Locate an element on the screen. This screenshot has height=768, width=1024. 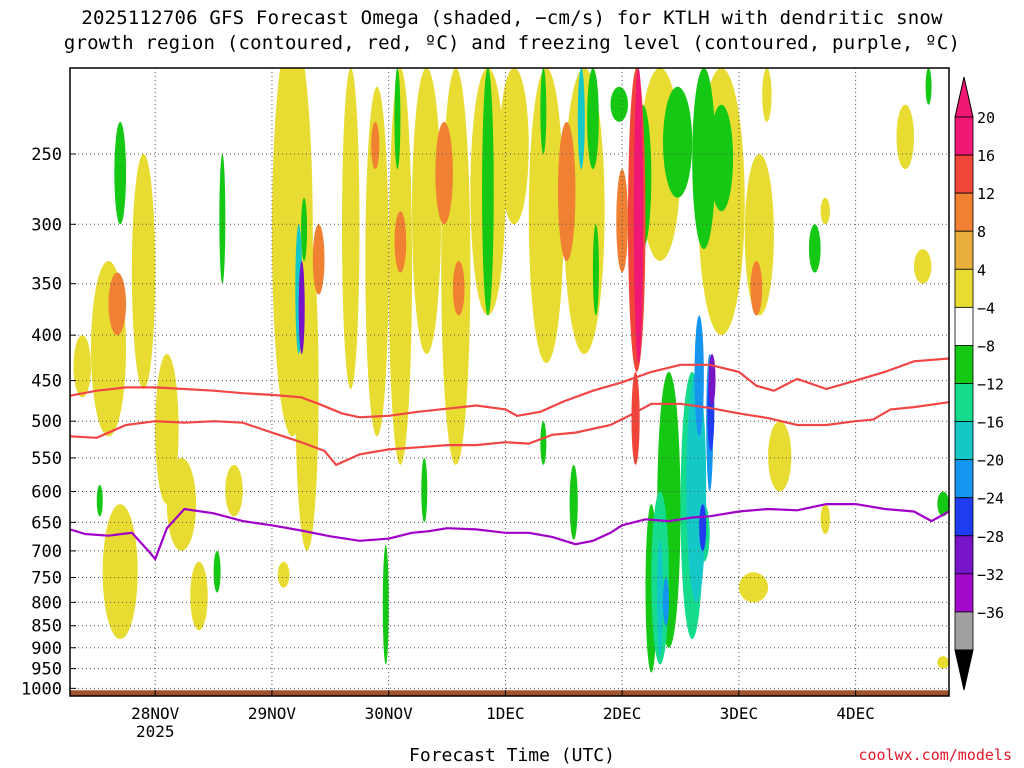
x-tick-label: 29NOV is located at coordinates (272, 713).